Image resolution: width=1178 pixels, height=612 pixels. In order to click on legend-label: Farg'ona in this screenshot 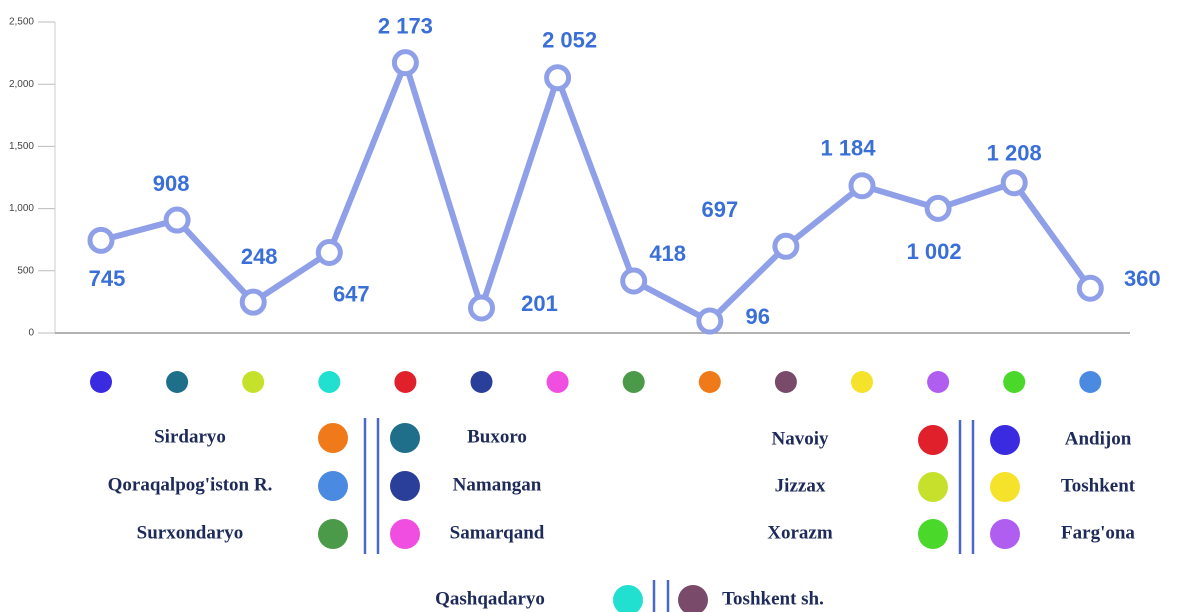, I will do `click(1098, 532)`.